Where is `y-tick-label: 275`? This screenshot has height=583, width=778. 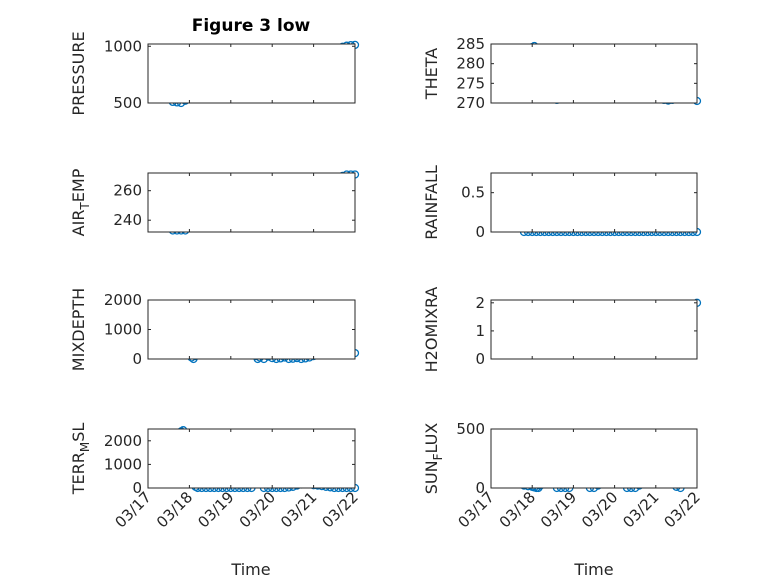 y-tick-label: 275 is located at coordinates (470, 83).